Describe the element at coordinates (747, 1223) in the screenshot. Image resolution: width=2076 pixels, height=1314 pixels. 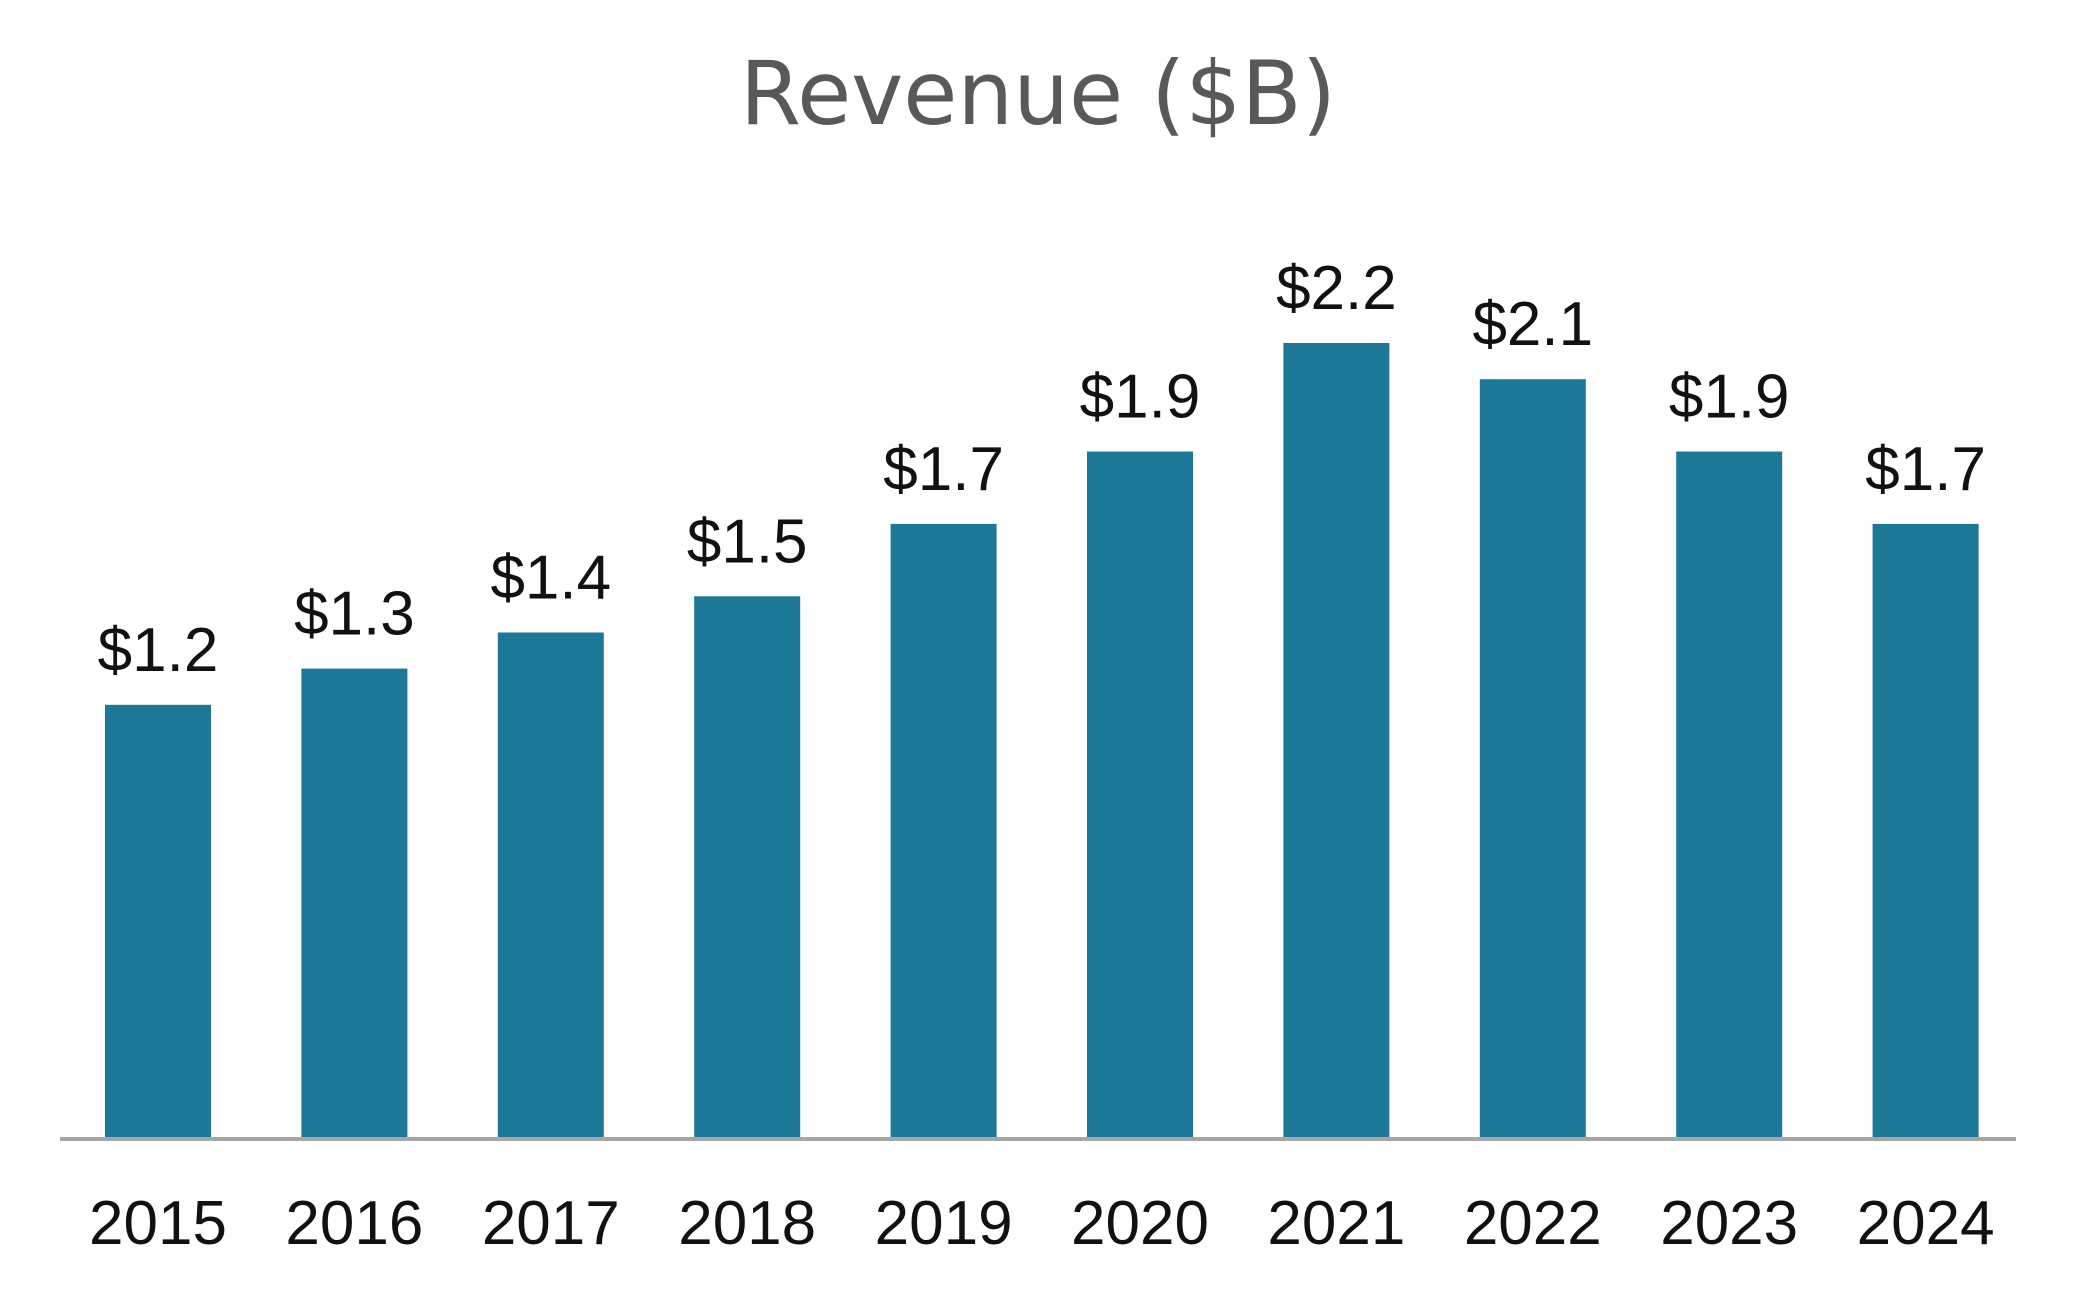
I see `x-tick-label-2018: 2018` at that location.